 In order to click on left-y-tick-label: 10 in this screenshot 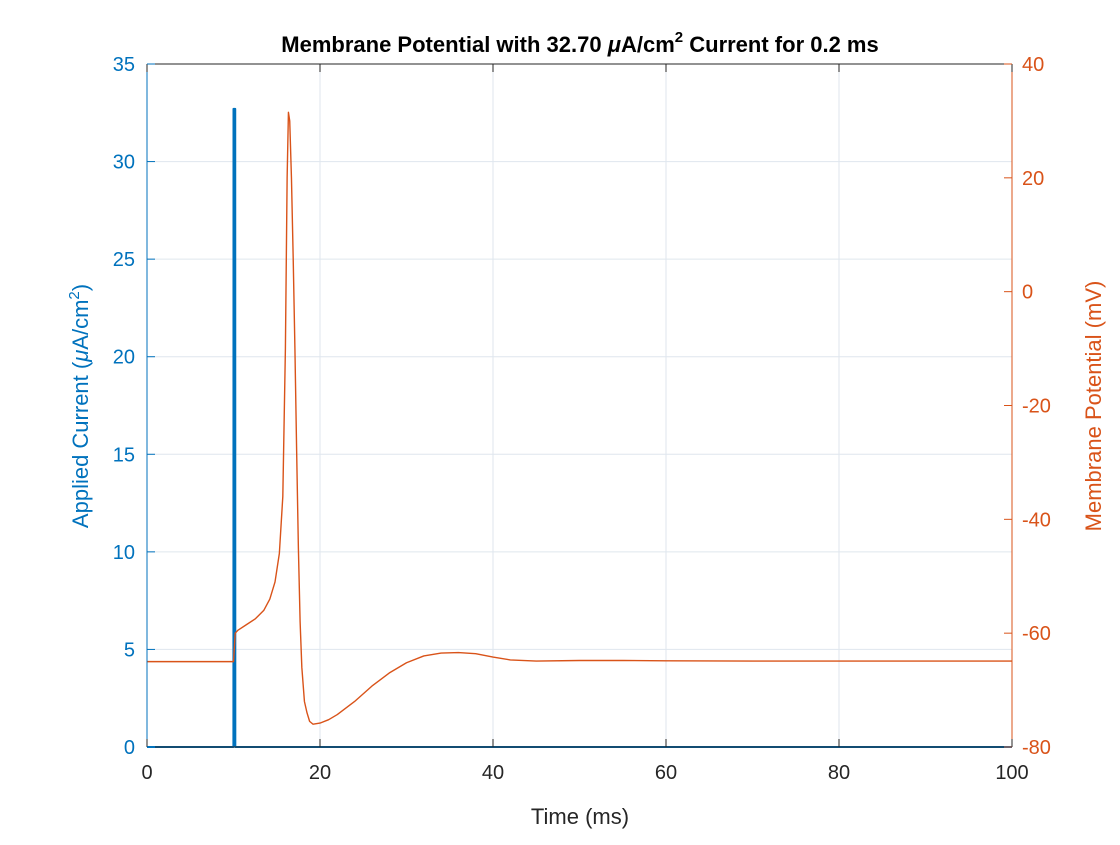, I will do `click(124, 553)`.